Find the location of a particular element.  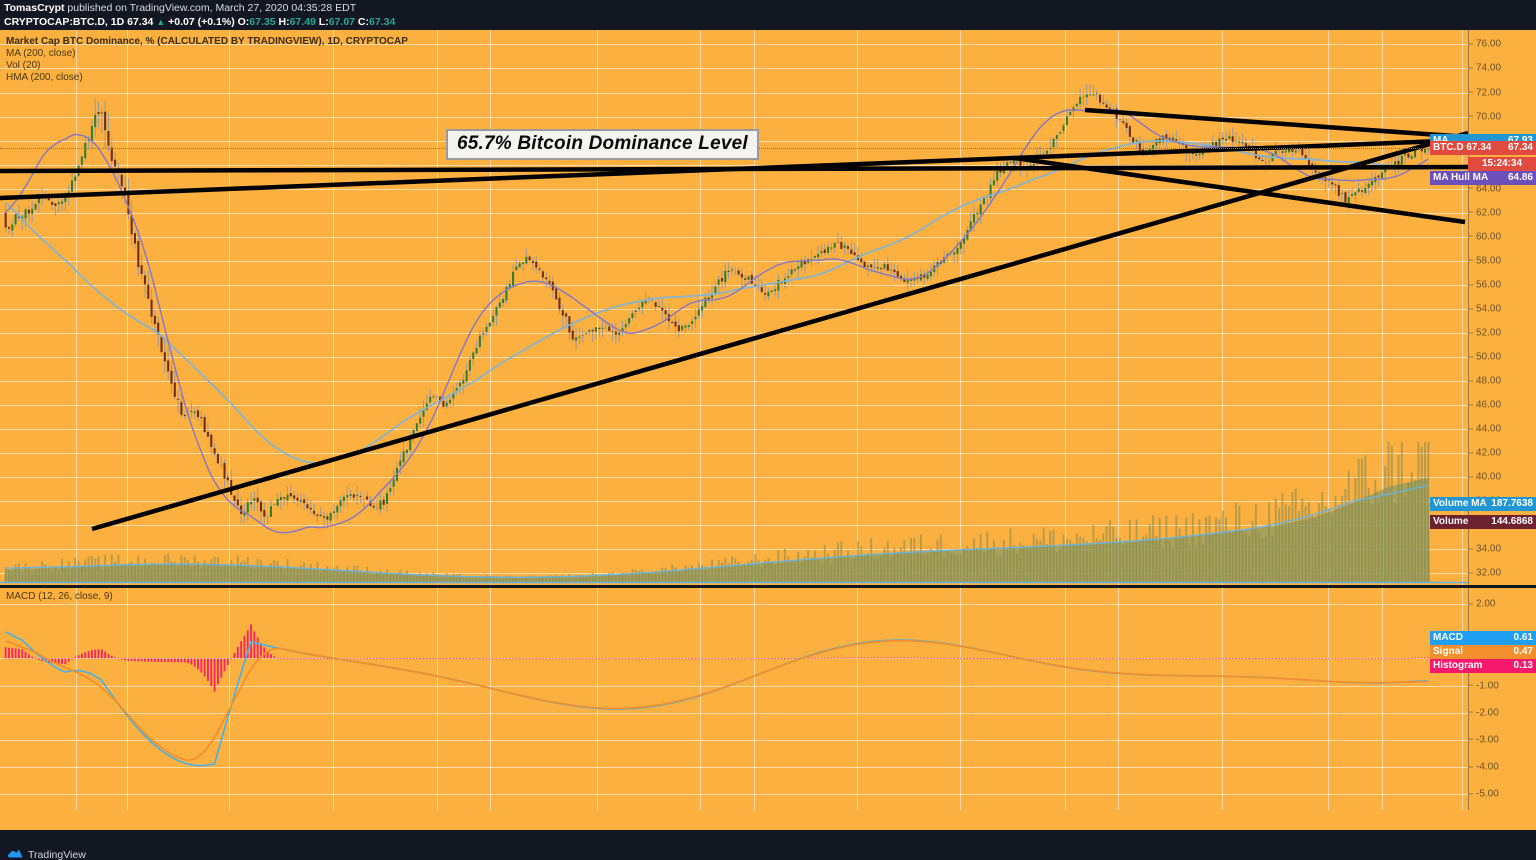

volume-ma-line is located at coordinates (717, 531).